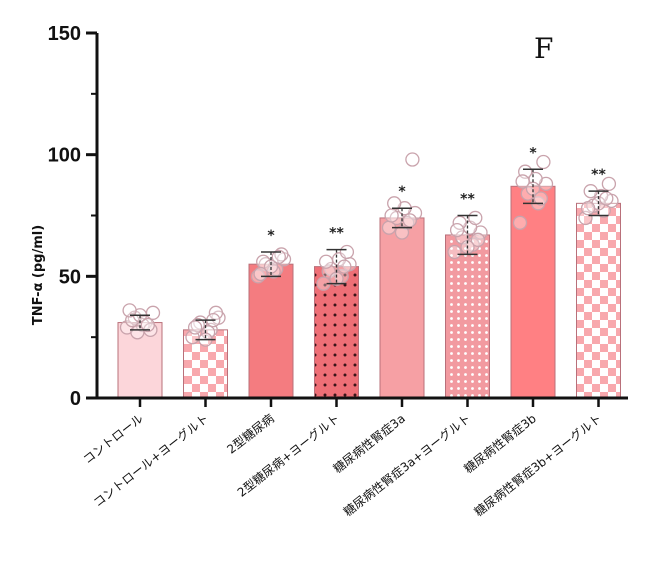 The width and height of the screenshot is (650, 566). I want to click on y-tick-label: 50, so click(70, 277).